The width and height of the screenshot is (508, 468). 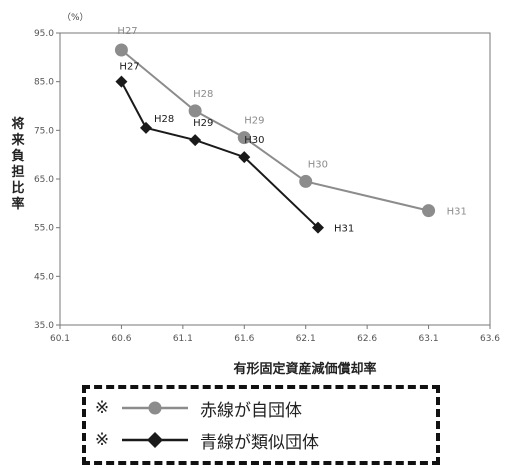 What do you see at coordinates (17, 164) in the screenshot?
I see `y-axis-title: 将来負担比率` at bounding box center [17, 164].